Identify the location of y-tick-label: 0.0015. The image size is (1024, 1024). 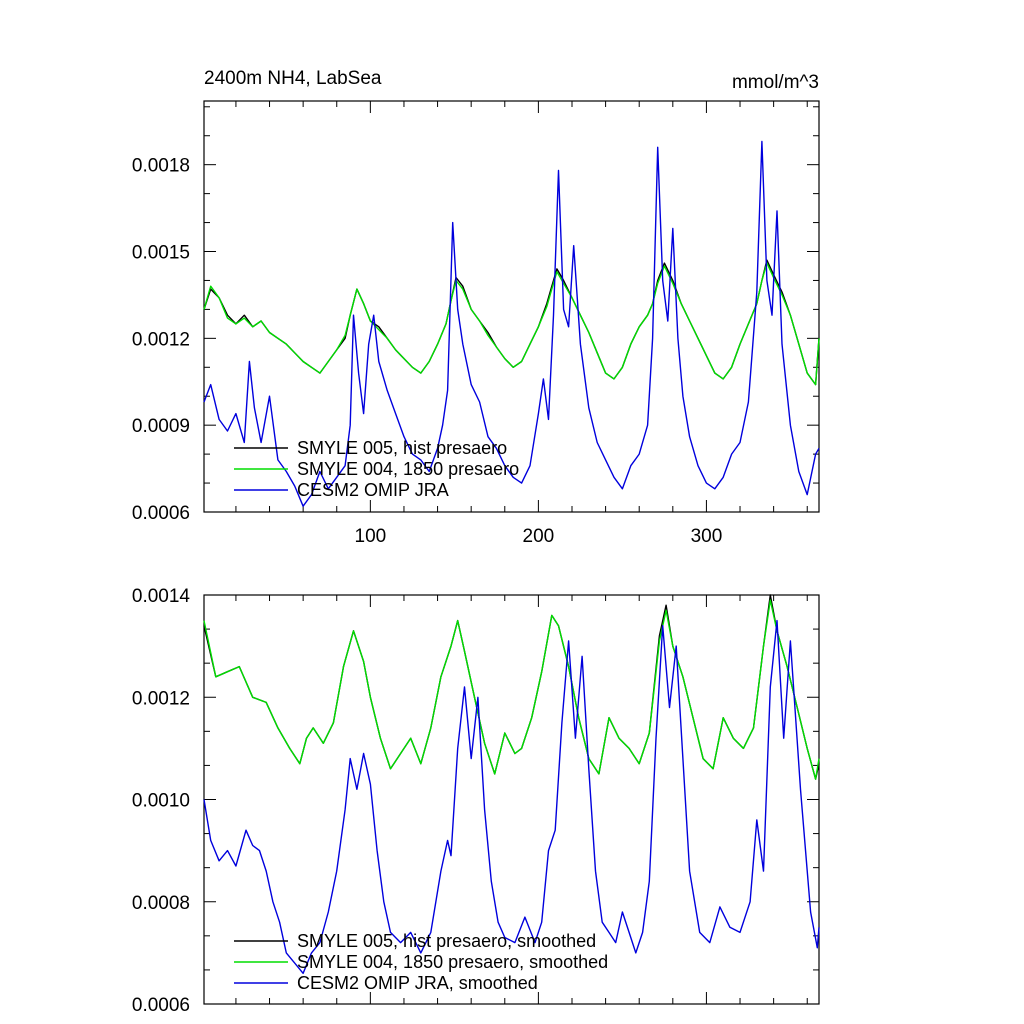
(161, 253).